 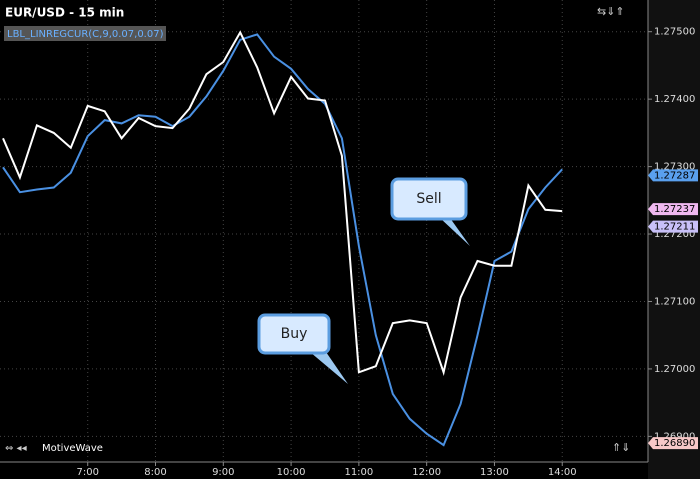 What do you see at coordinates (674, 369) in the screenshot?
I see `y-tick-label: 1.27000` at bounding box center [674, 369].